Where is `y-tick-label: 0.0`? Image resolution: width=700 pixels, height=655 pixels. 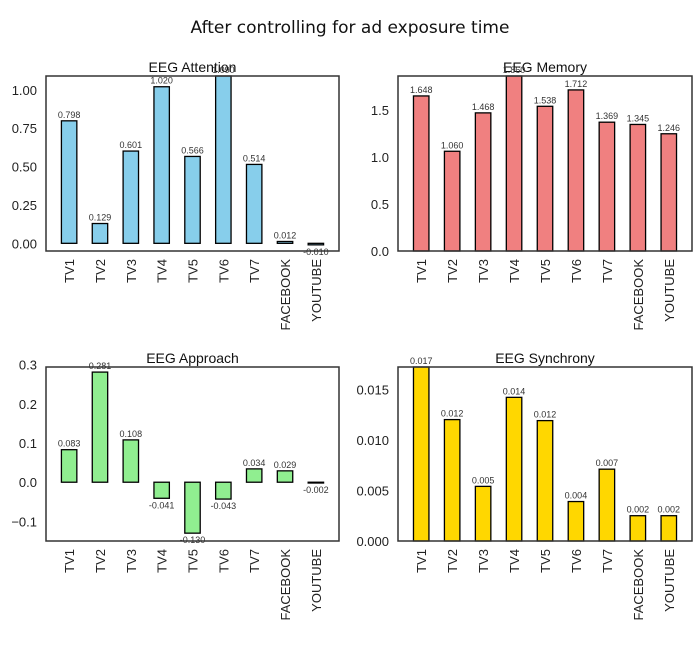 y-tick-label: 0.0 is located at coordinates (380, 251).